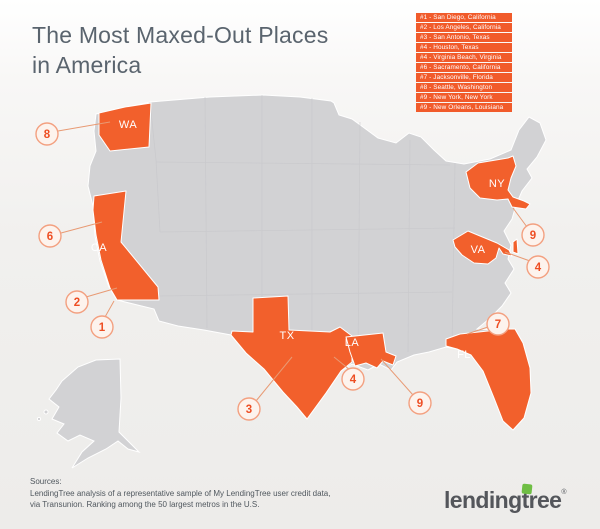 The height and width of the screenshot is (529, 600). I want to click on marker-san-antonio: 3, so click(249, 409).